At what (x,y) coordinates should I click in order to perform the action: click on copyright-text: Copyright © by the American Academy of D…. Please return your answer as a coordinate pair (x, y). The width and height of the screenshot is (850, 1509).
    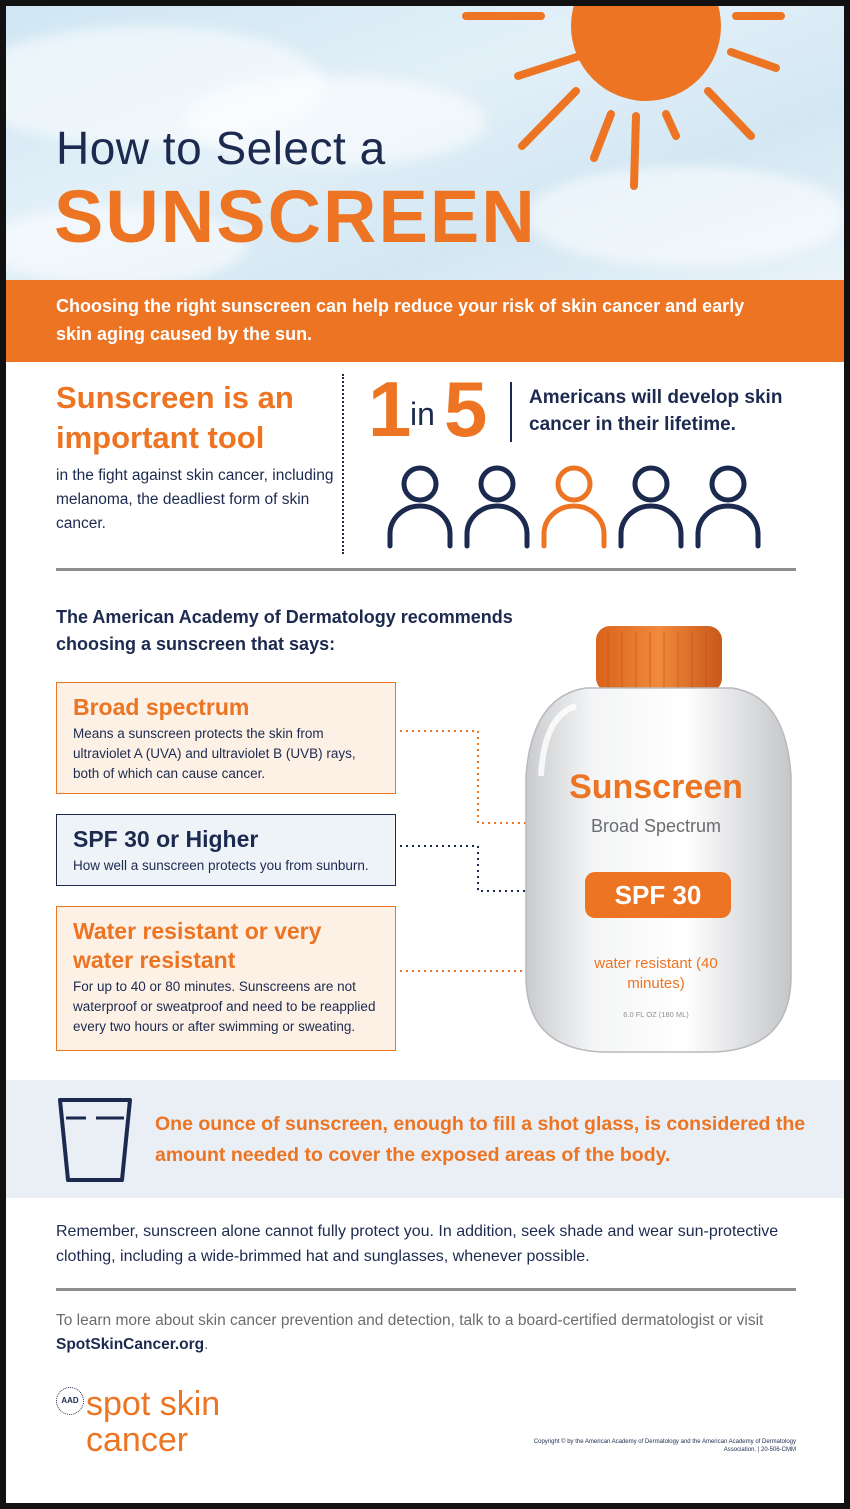
    Looking at the image, I should click on (664, 1446).